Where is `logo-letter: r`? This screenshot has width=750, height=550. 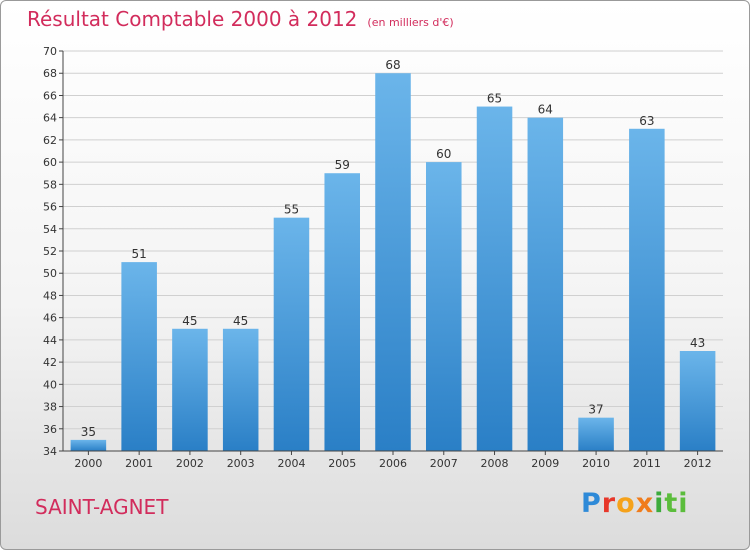
logo-letter: r is located at coordinates (609, 503).